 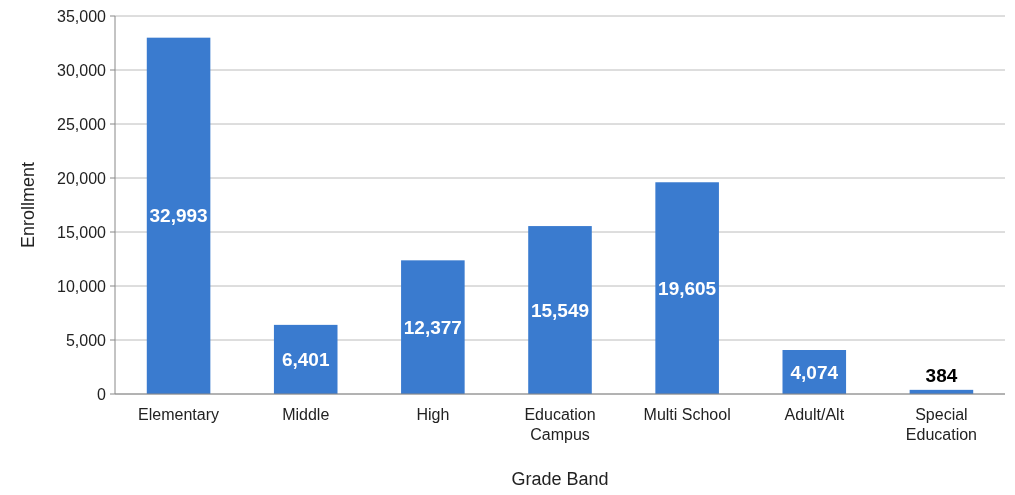 I want to click on data-label: 19,605, so click(x=687, y=288).